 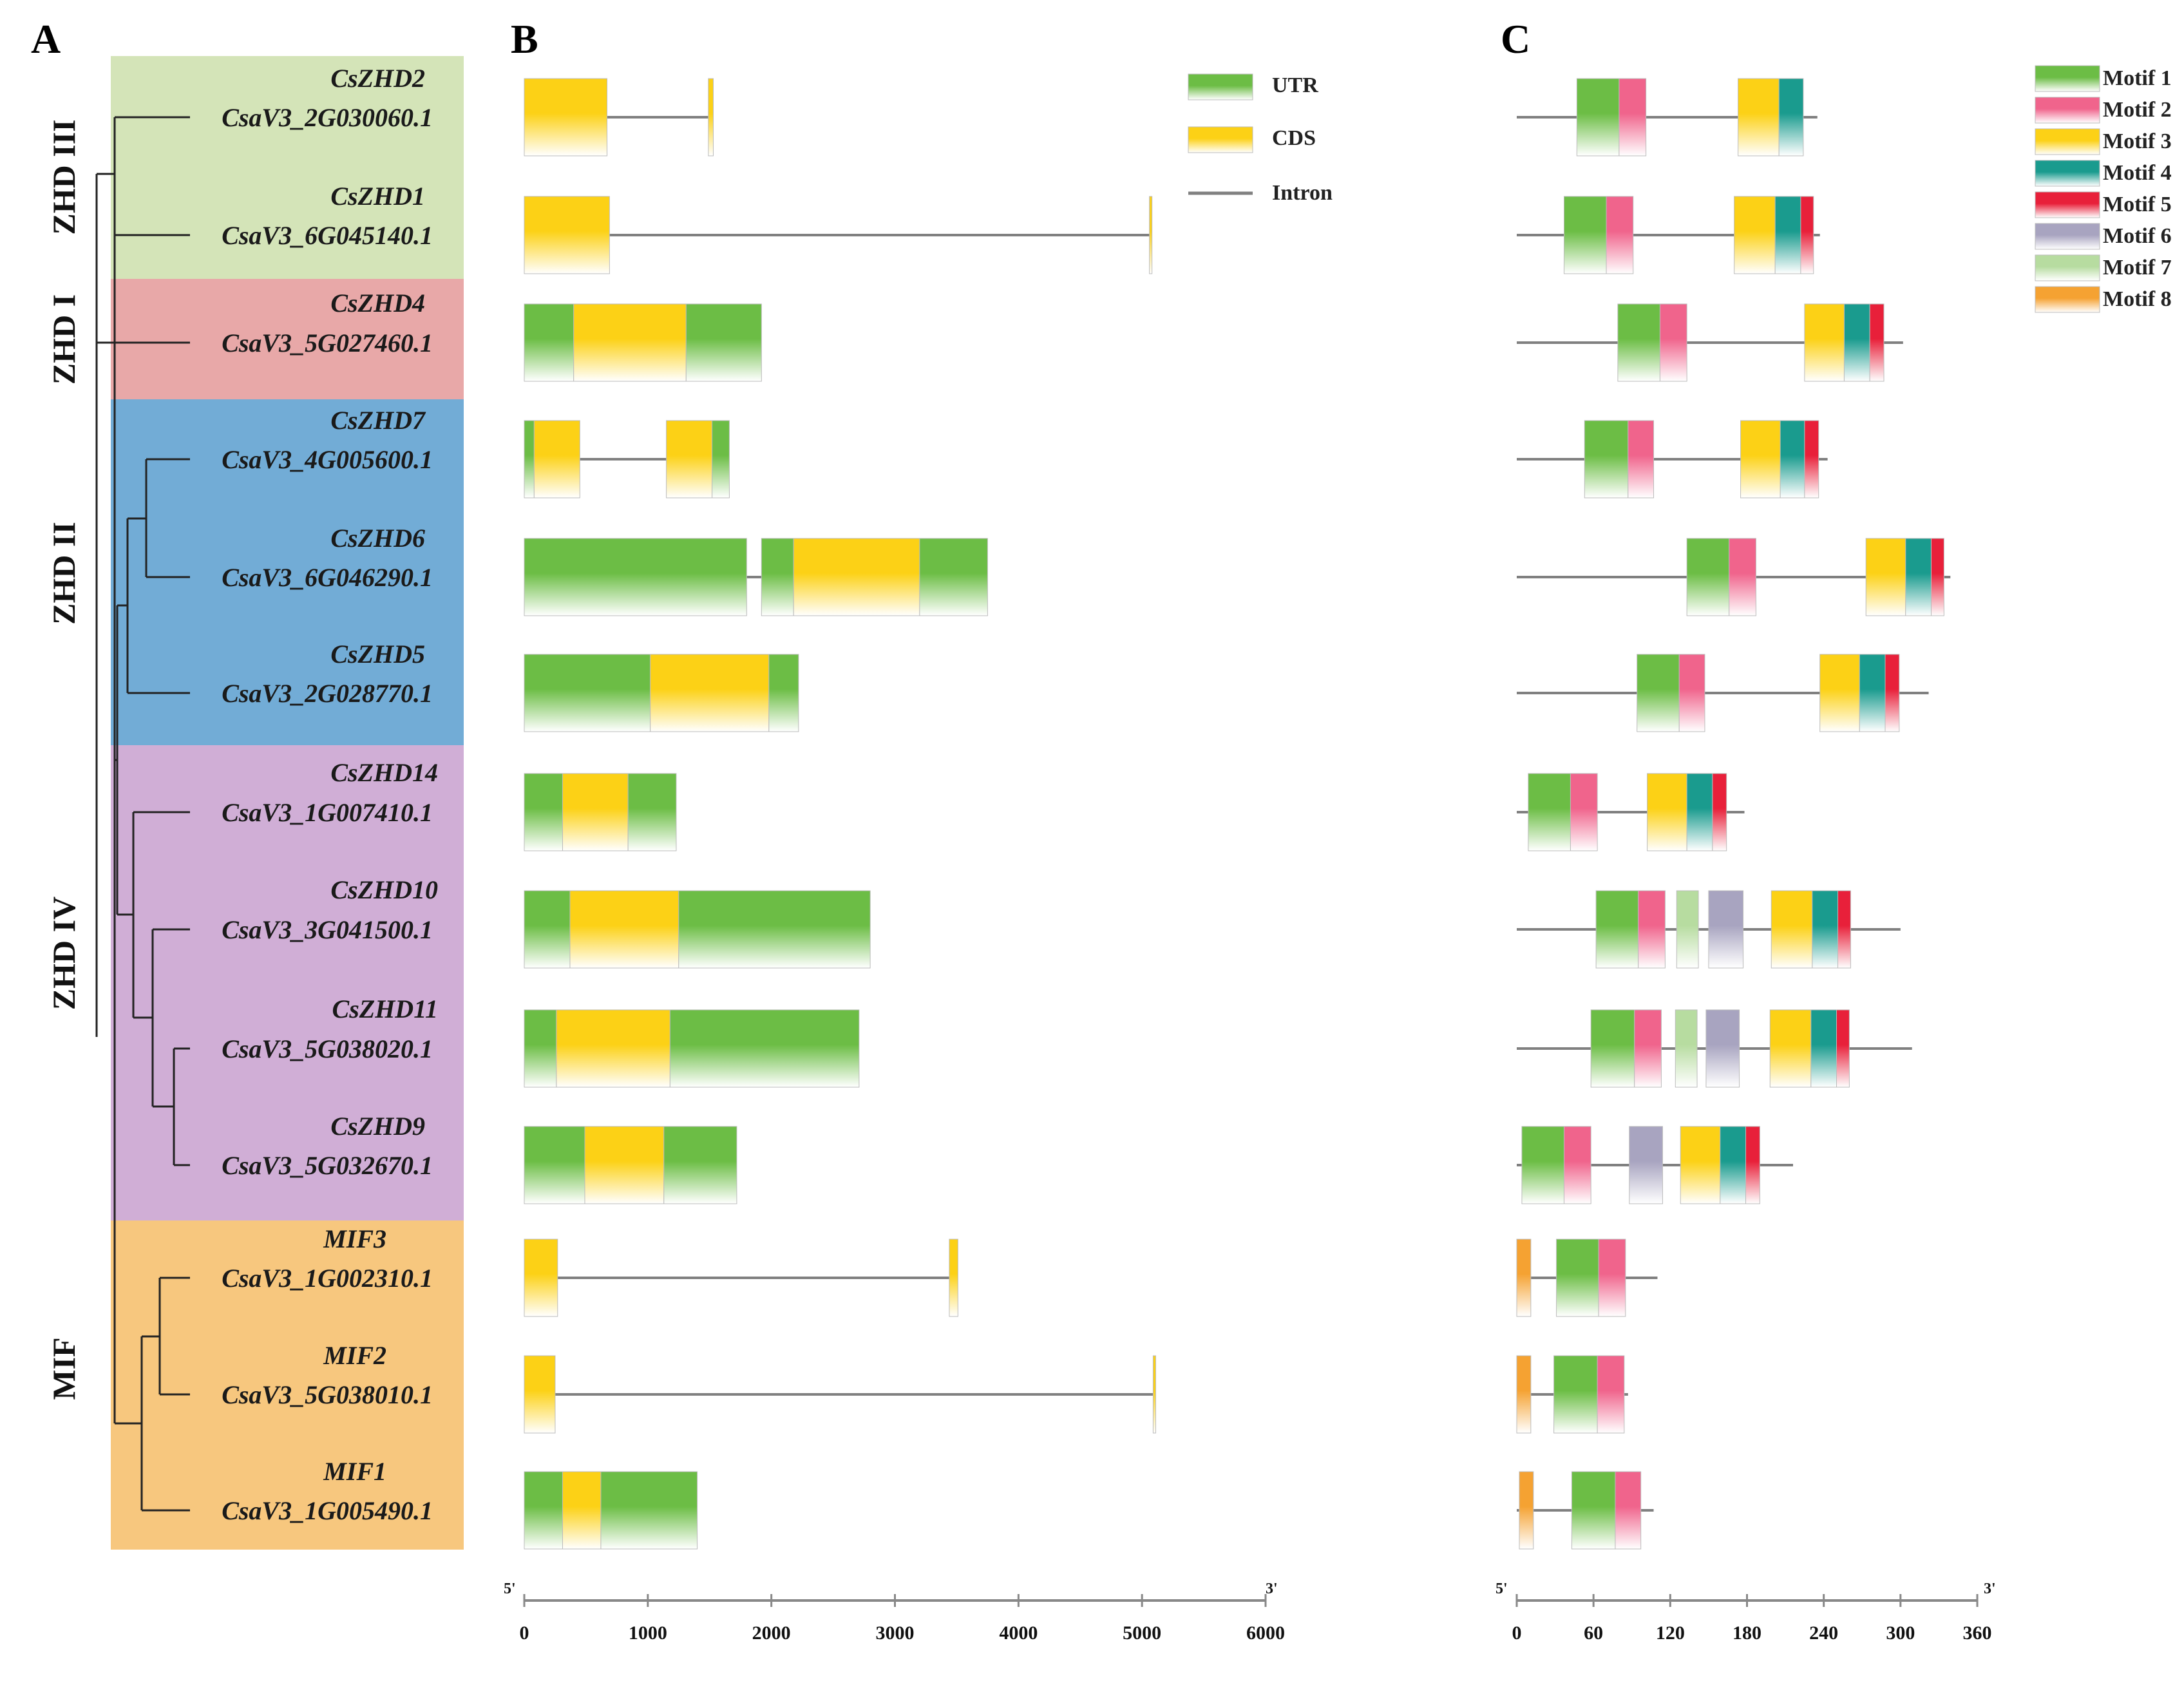 I want to click on axis-b-tick-label: 2000, so click(x=771, y=1633).